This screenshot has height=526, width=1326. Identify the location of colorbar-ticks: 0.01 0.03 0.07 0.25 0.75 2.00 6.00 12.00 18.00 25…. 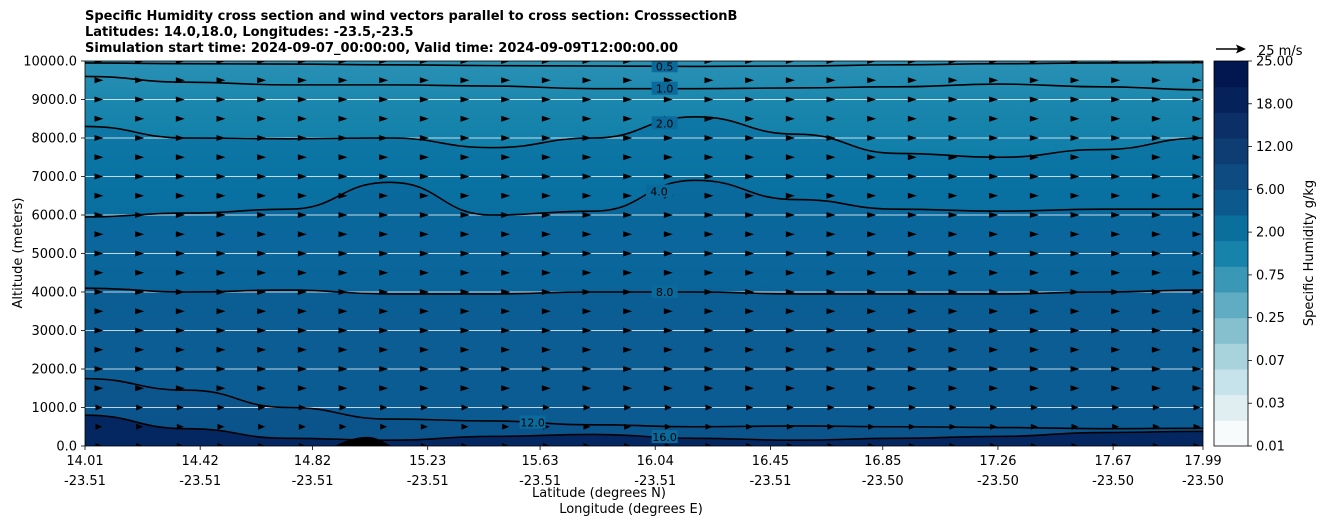
(1270, 255).